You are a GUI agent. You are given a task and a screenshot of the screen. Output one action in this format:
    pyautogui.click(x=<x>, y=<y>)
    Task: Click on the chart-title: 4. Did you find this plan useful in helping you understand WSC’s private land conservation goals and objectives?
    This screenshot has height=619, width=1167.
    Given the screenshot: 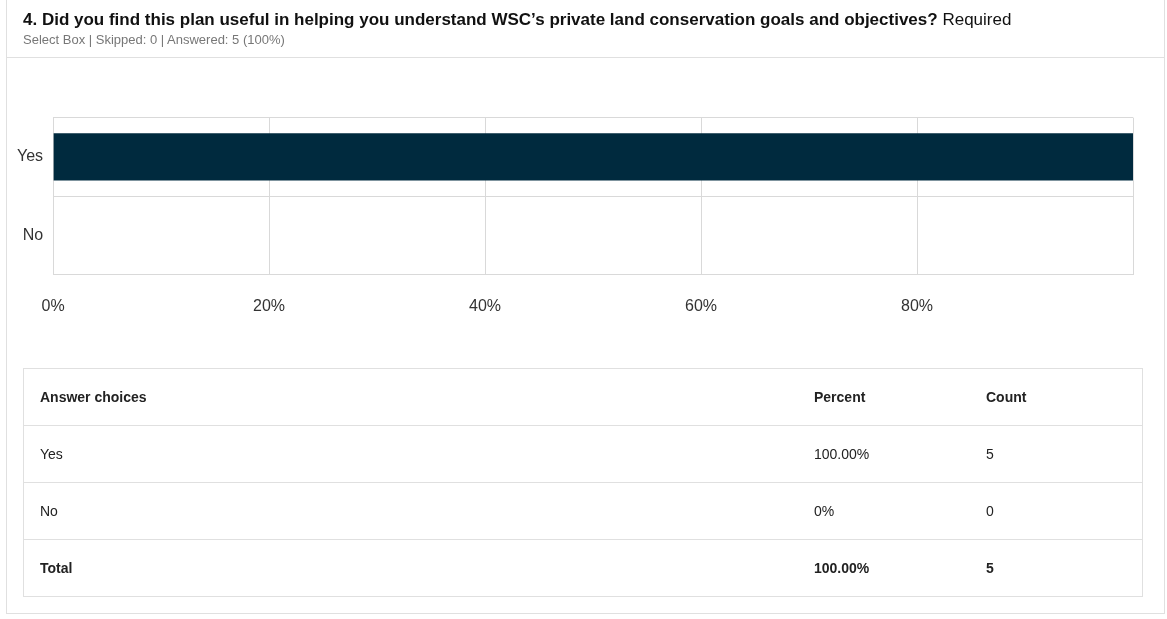 What is the action you would take?
    pyautogui.click(x=480, y=19)
    